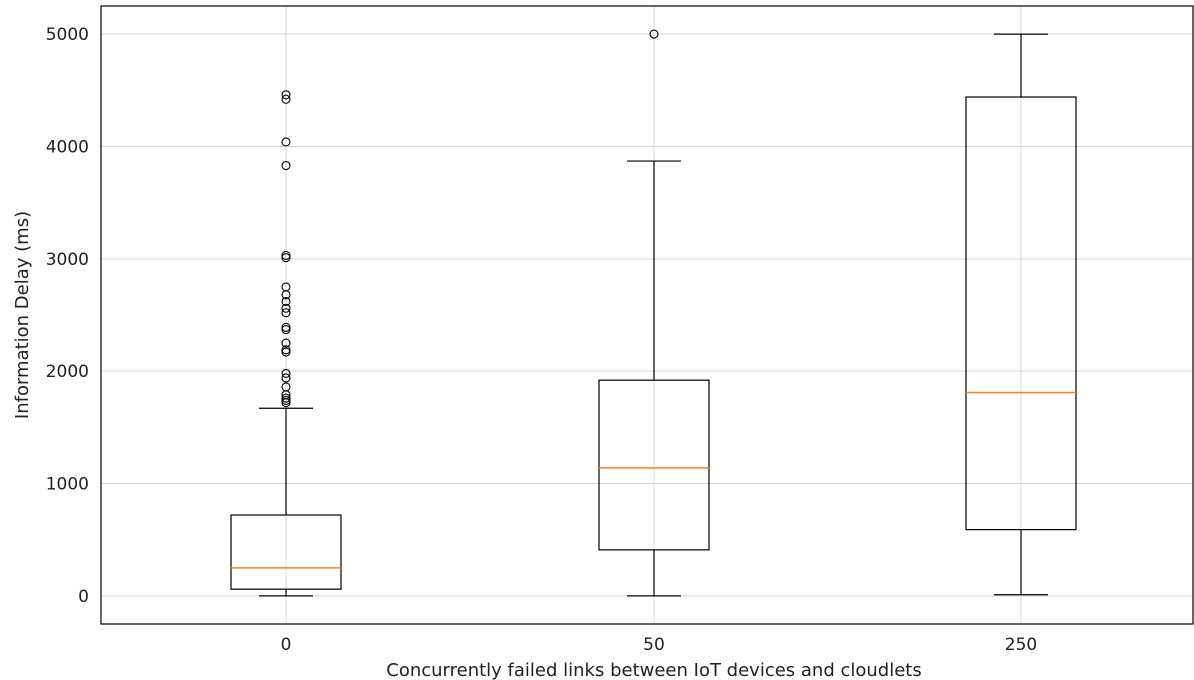  What do you see at coordinates (83, 597) in the screenshot?
I see `y-tick-label: 0` at bounding box center [83, 597].